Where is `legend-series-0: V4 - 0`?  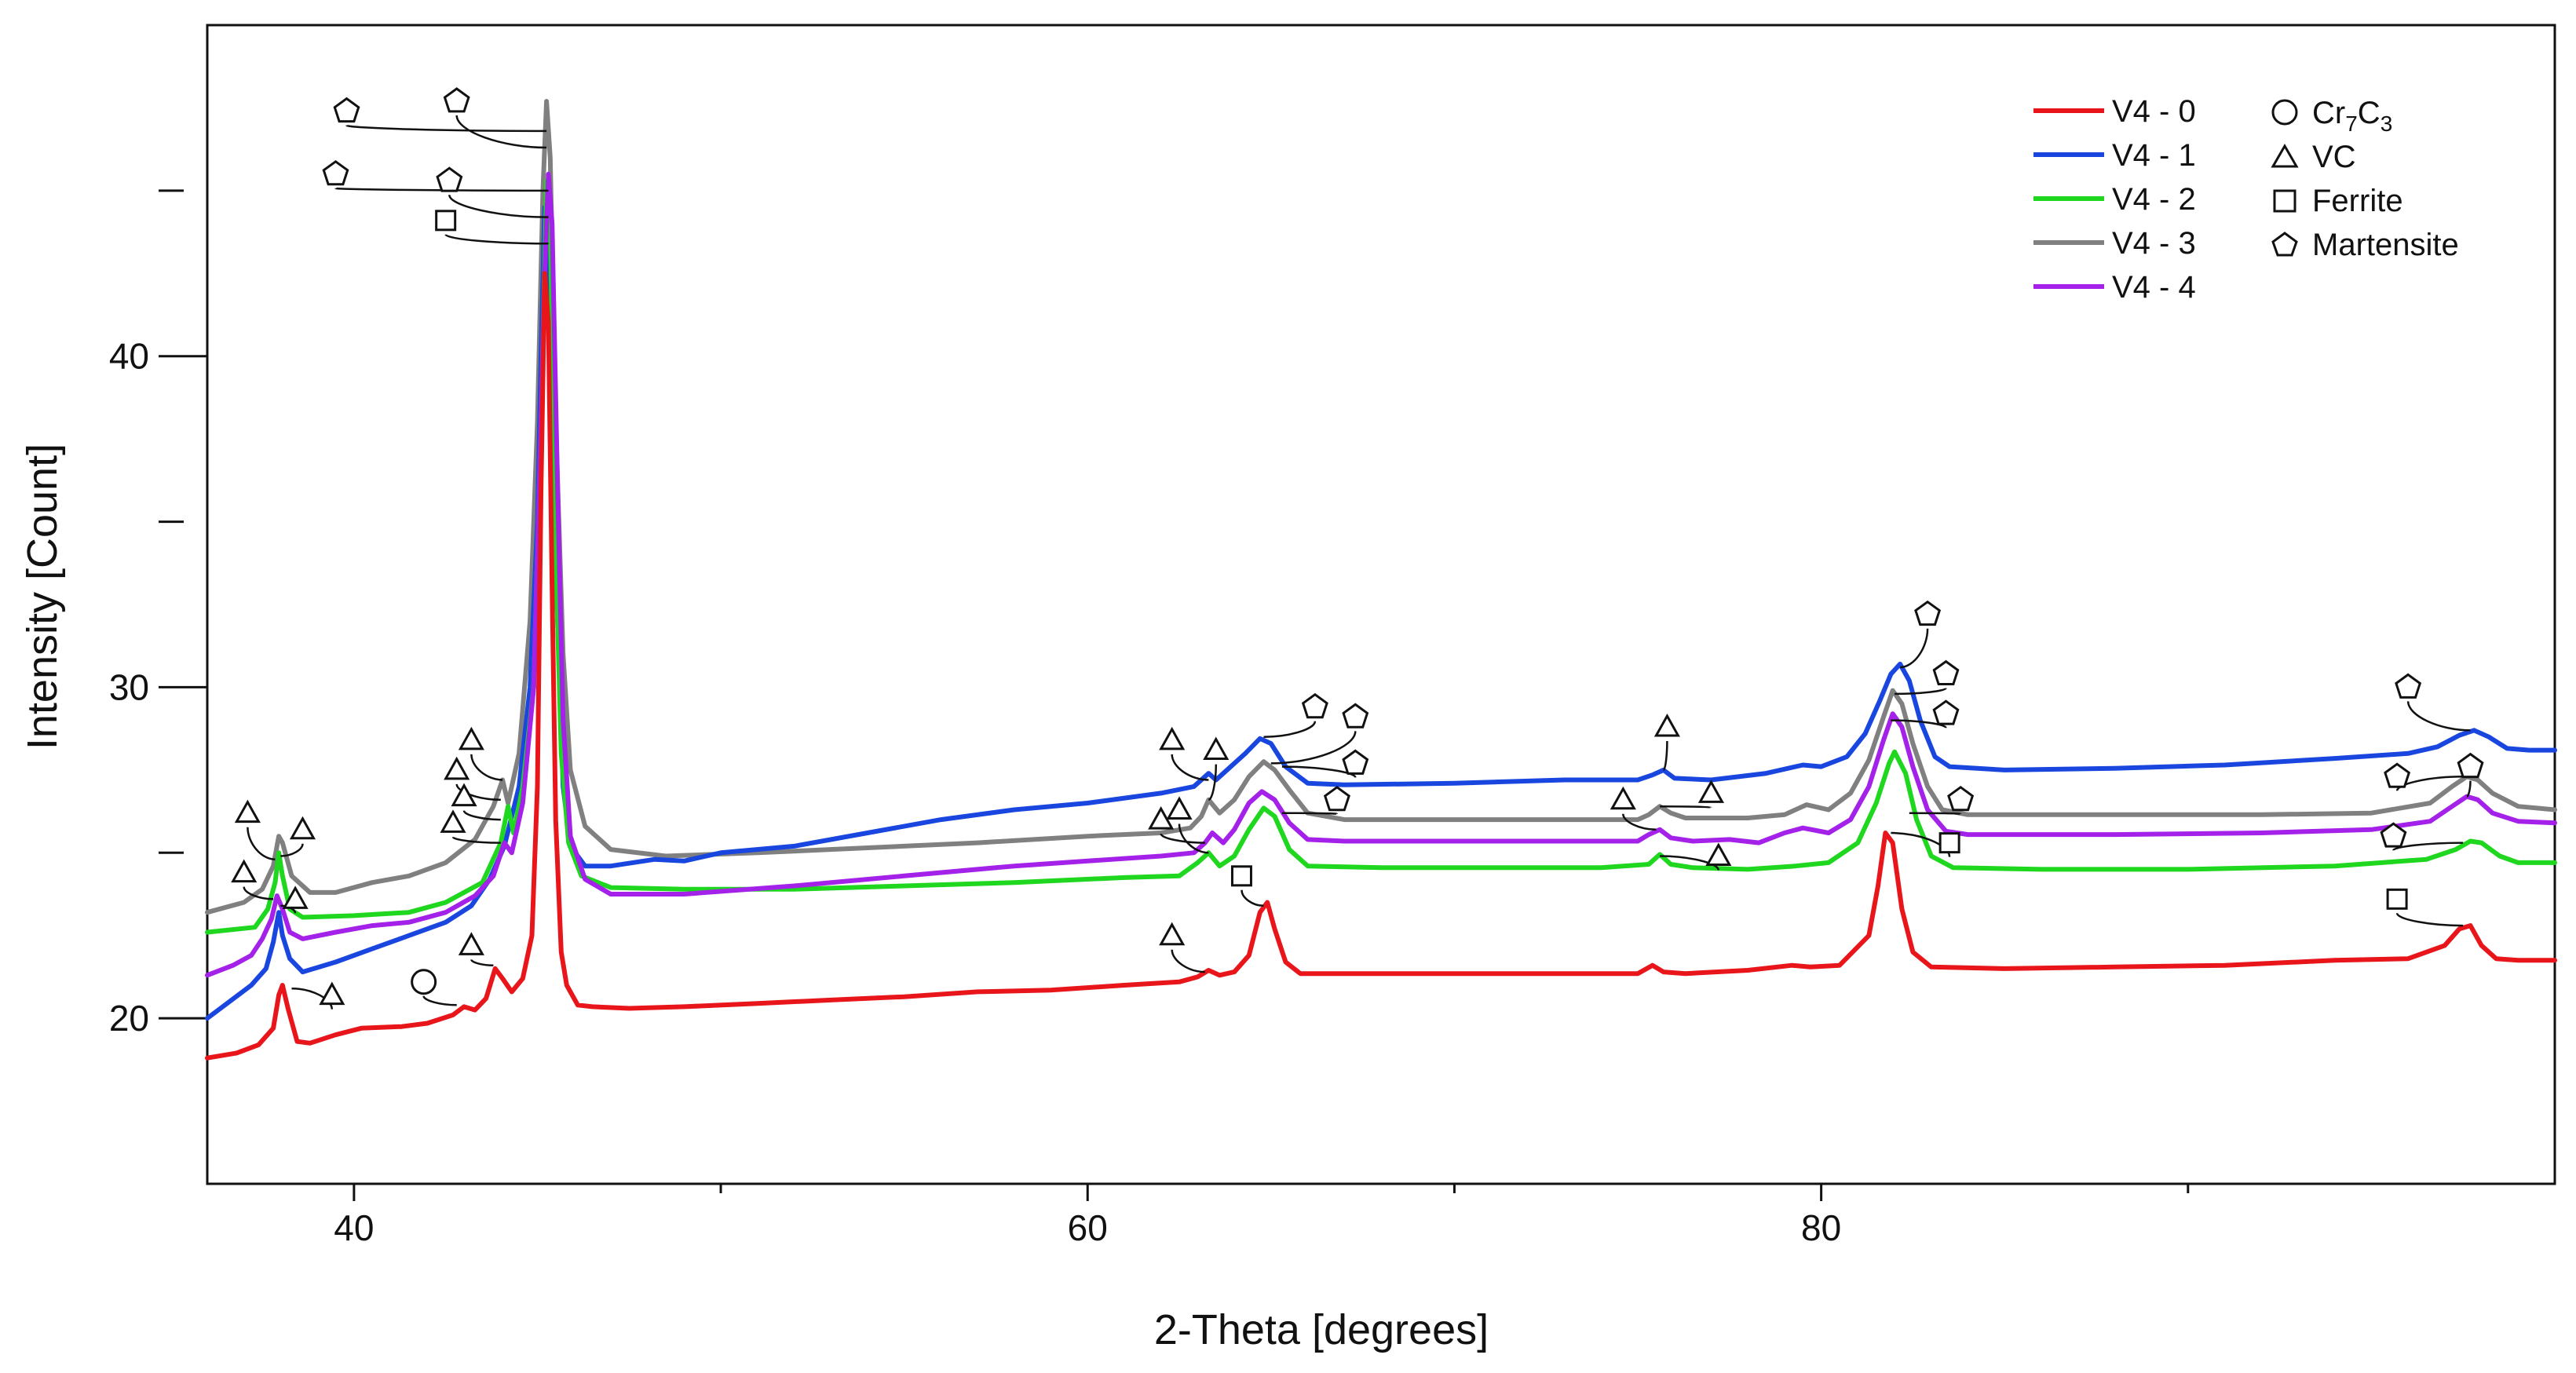 legend-series-0: V4 - 0 is located at coordinates (2114, 111).